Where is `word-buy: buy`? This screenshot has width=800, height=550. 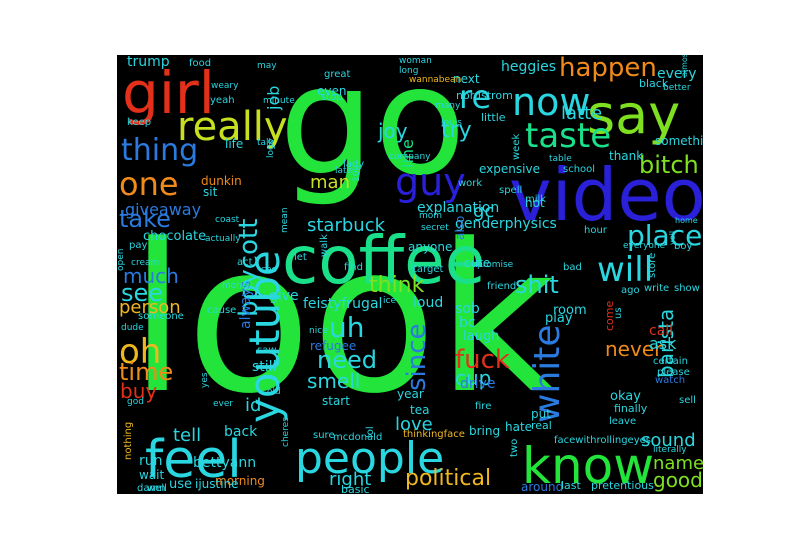
word-buy: buy is located at coordinates (138, 391).